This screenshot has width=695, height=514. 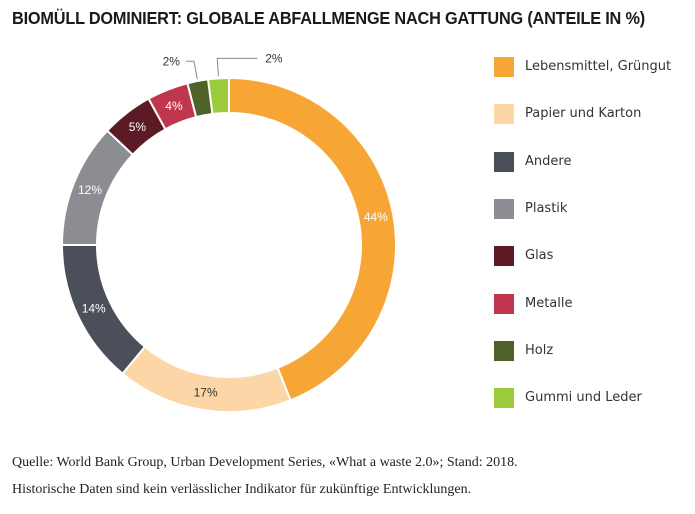 I want to click on leader-line-holz, so click(x=191, y=70).